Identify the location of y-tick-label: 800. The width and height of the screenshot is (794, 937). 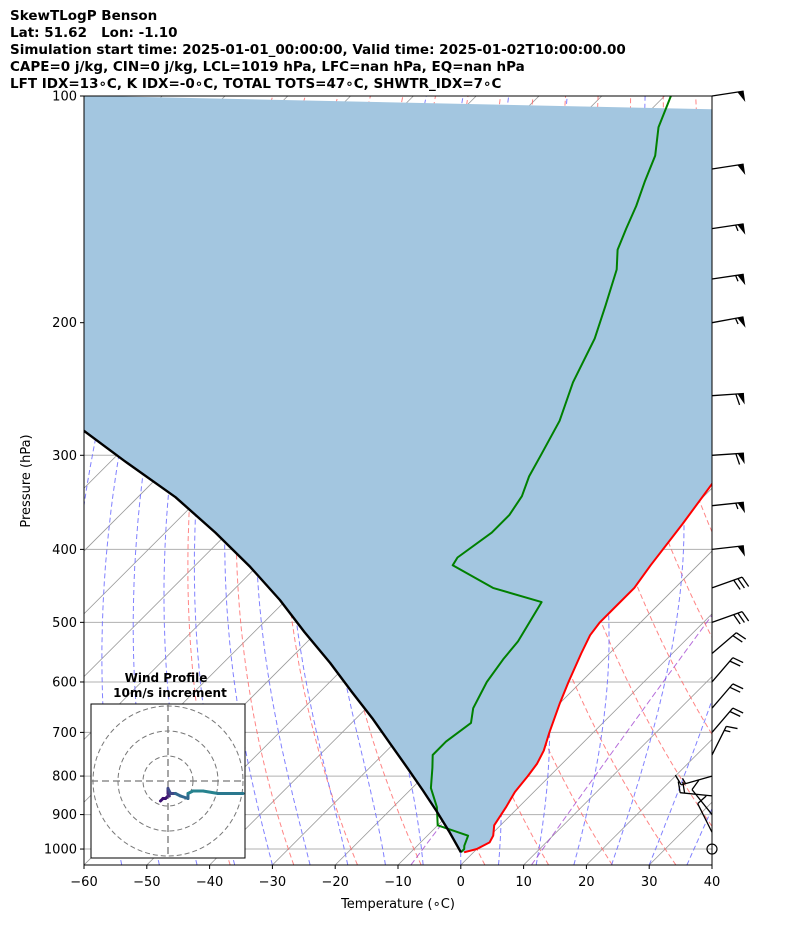
(64, 777).